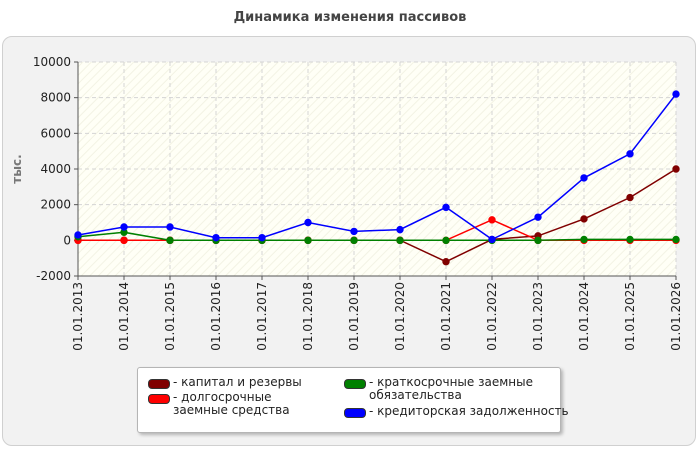  I want to click on legend-label-capital: - капитал и резервы, so click(237, 382).